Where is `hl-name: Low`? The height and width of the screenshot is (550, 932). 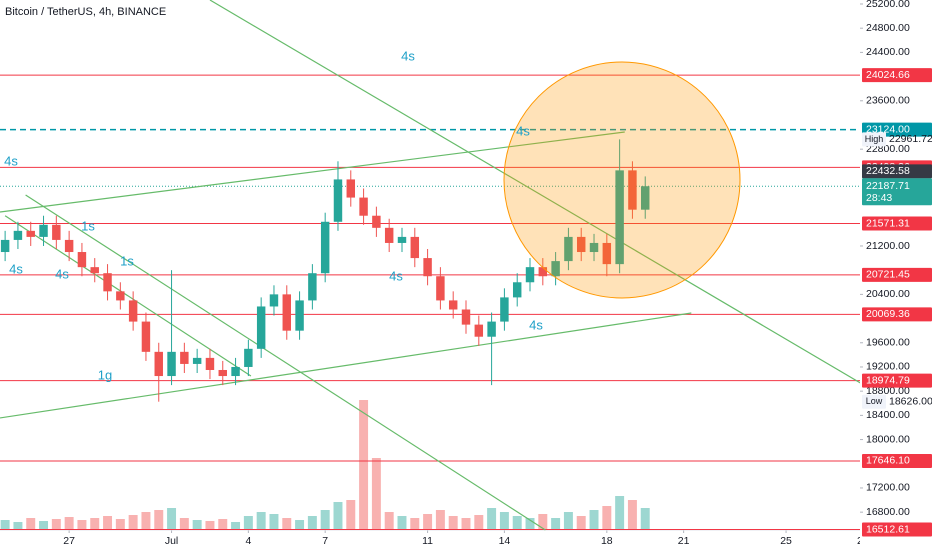 hl-name: Low is located at coordinates (874, 401).